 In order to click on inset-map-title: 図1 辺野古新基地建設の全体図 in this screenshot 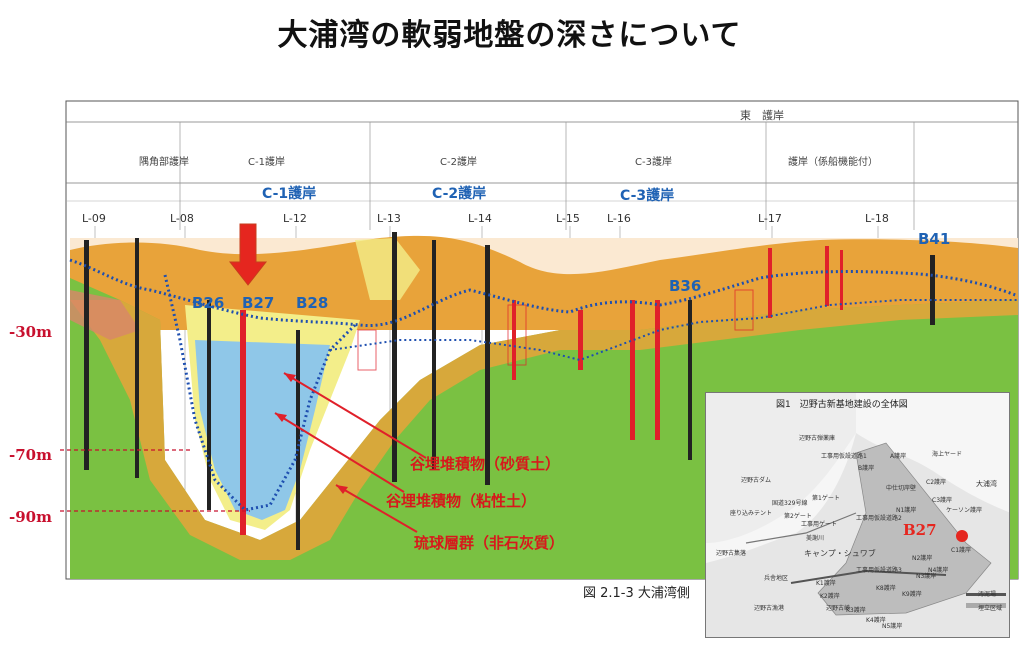, I will do `click(842, 405)`.